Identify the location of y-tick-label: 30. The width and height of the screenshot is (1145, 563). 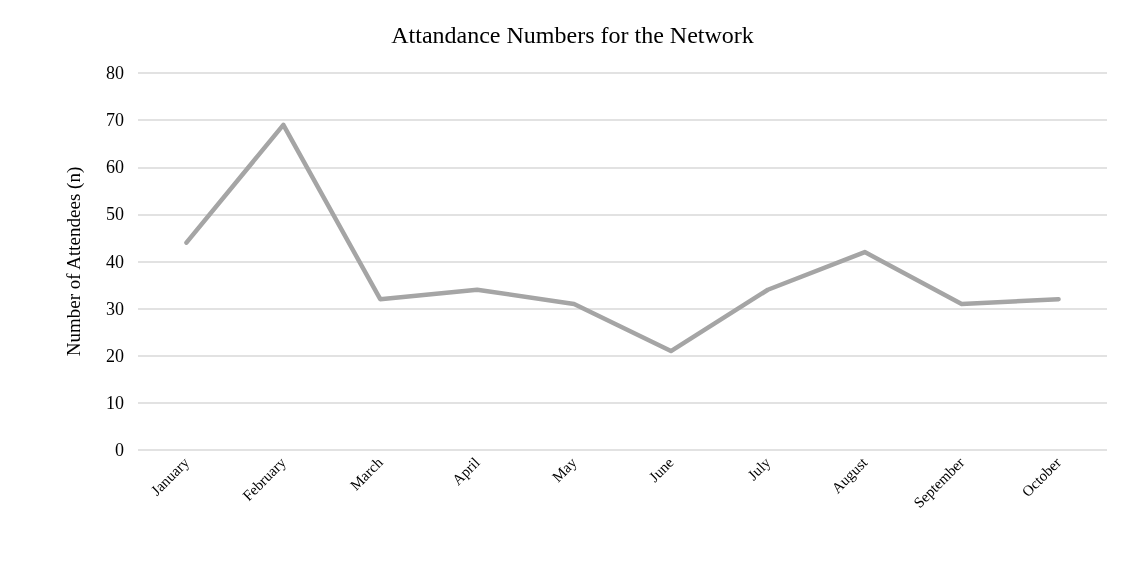
(115, 308).